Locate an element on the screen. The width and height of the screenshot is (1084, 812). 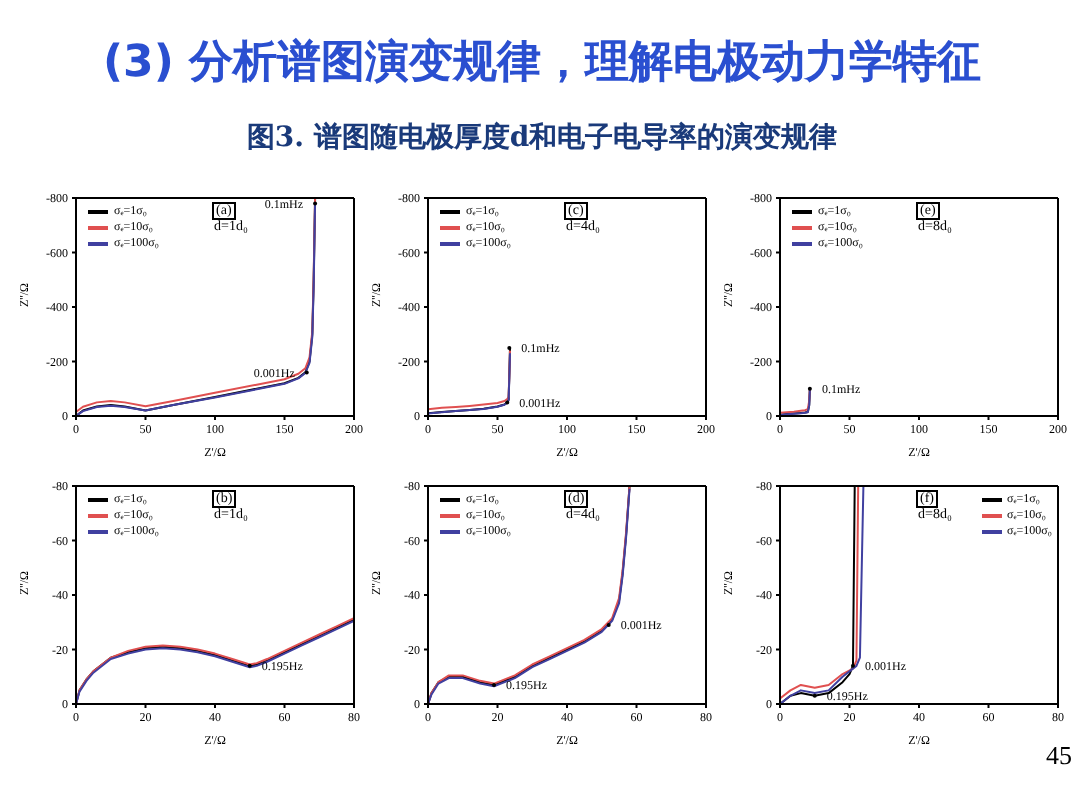
text: (3) 分析谱图演变规律，理解电极动力学特征 is located at coordinates (542, 63).